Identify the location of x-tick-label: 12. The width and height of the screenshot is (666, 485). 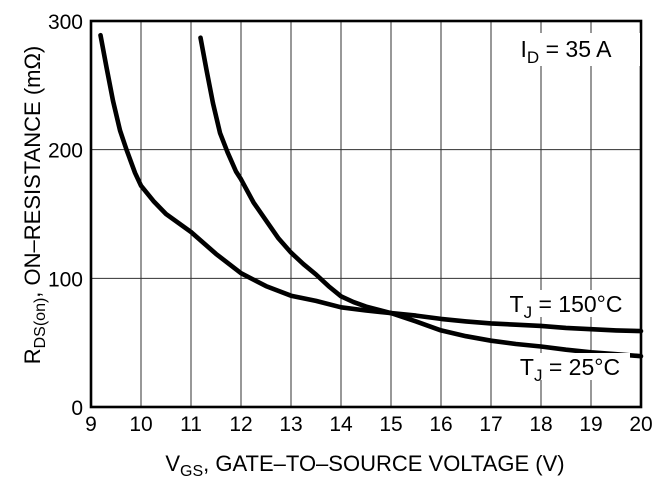
(240, 424).